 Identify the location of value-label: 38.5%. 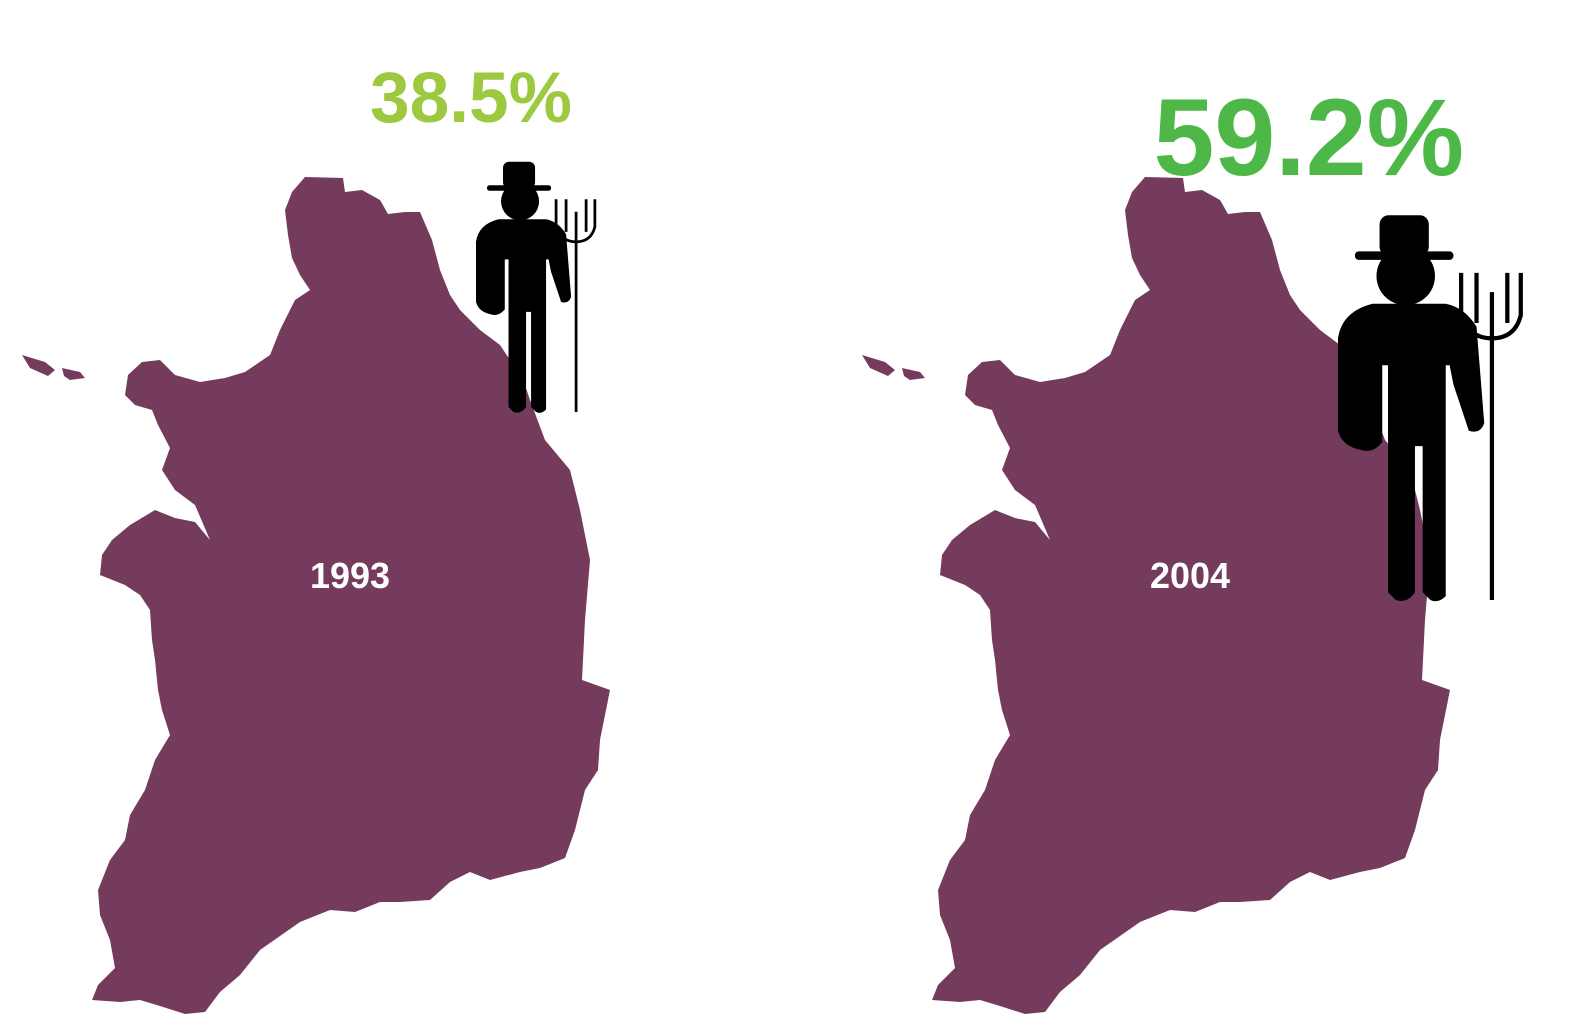
(471, 98).